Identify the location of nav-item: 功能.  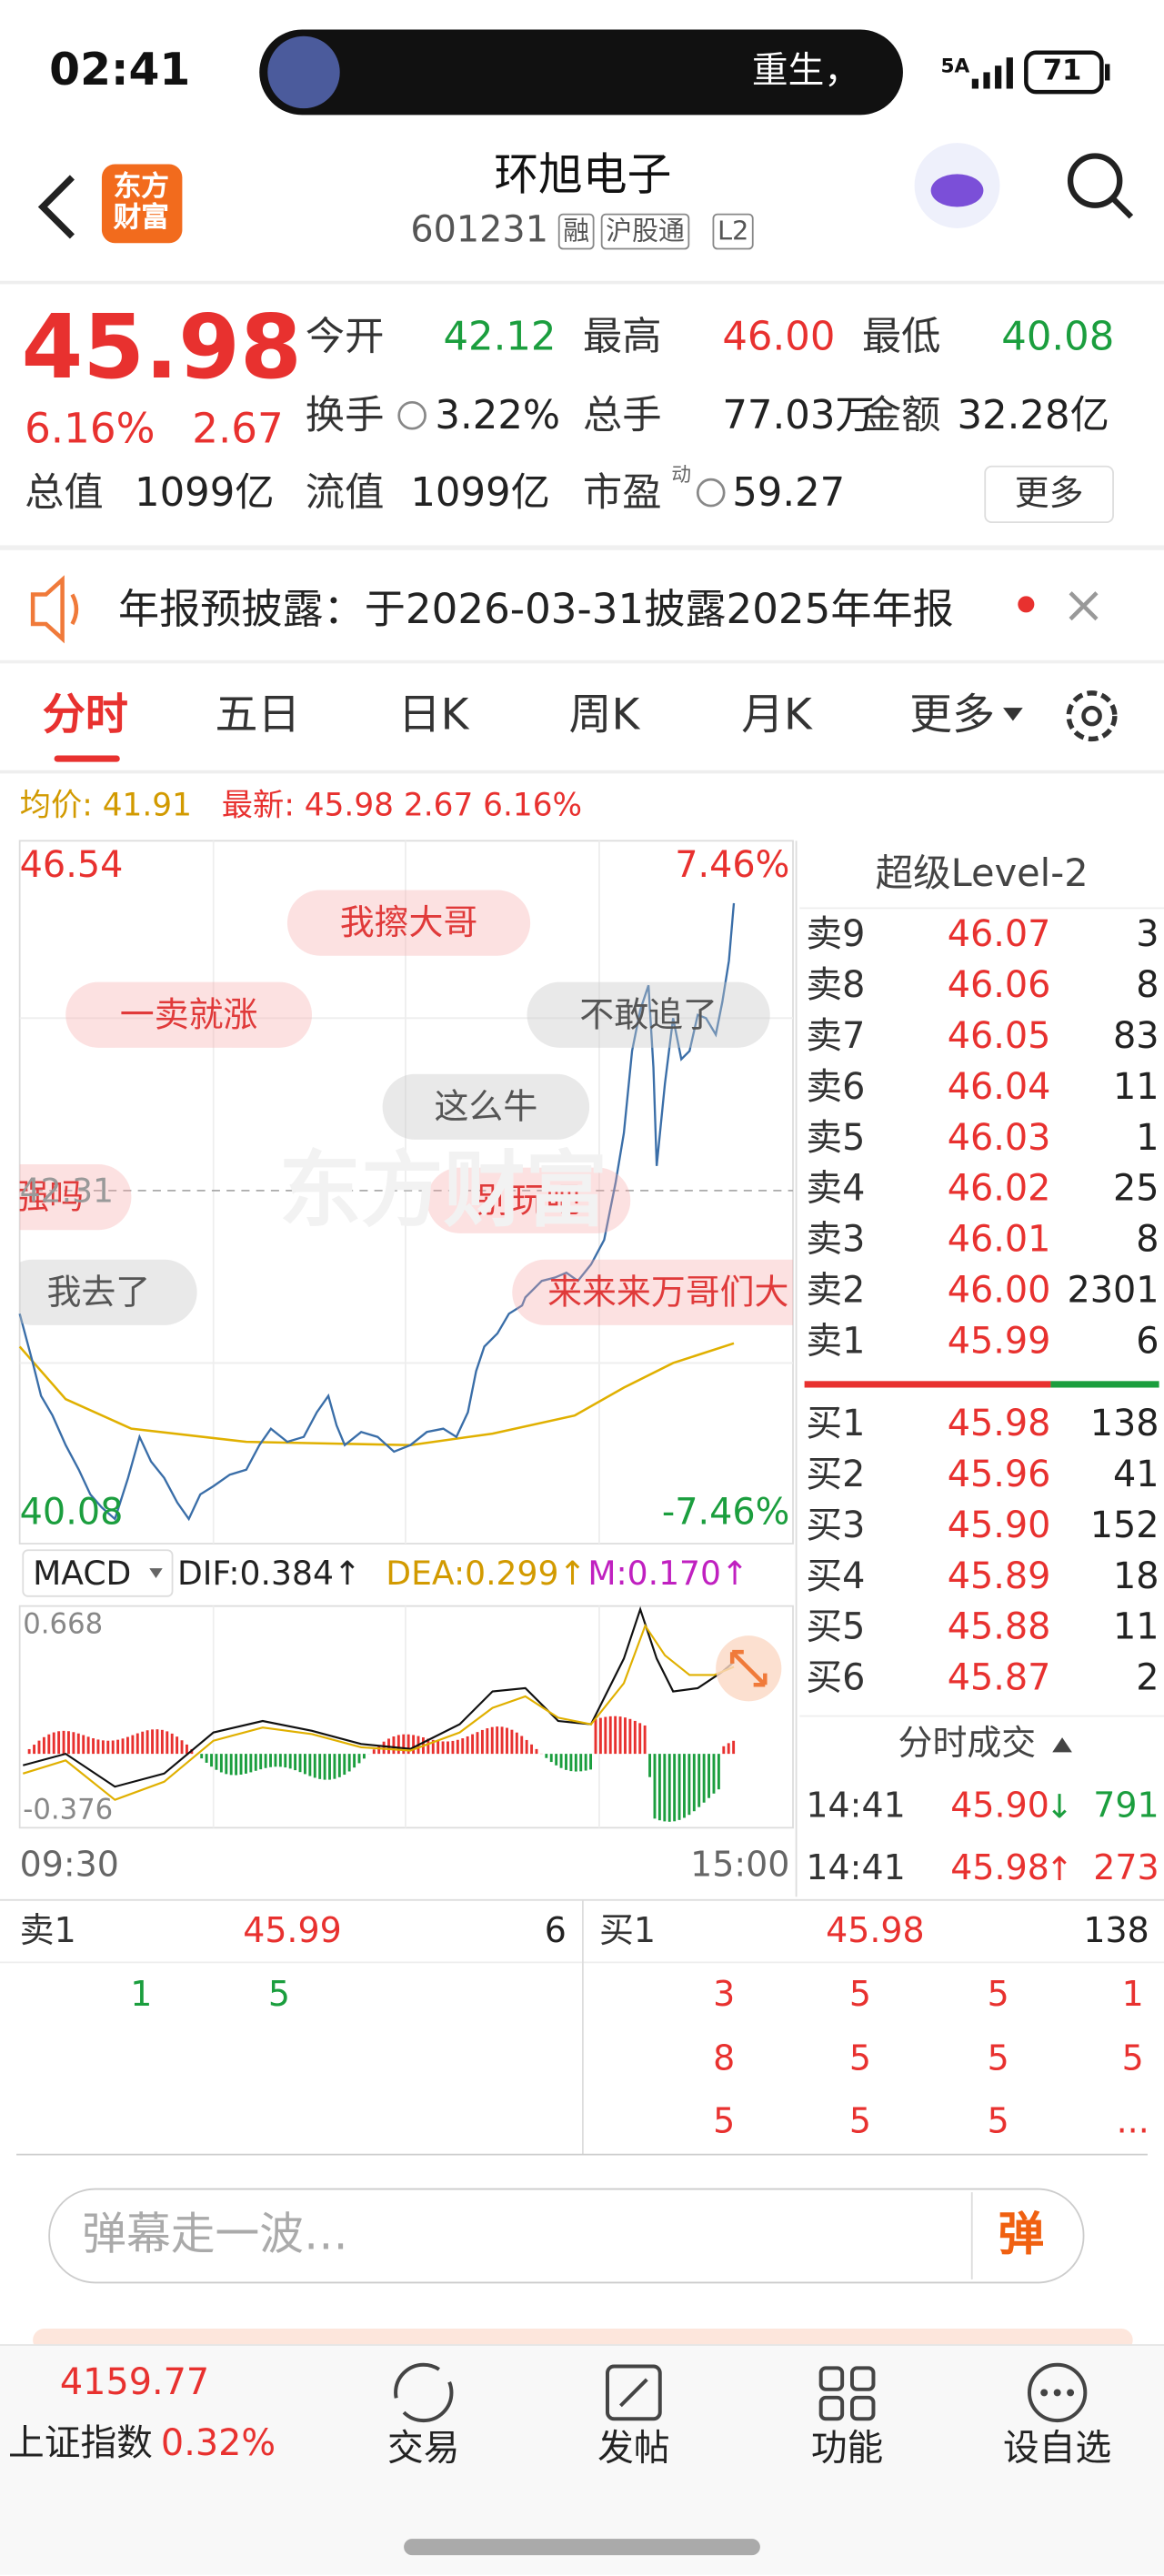
(847, 2449).